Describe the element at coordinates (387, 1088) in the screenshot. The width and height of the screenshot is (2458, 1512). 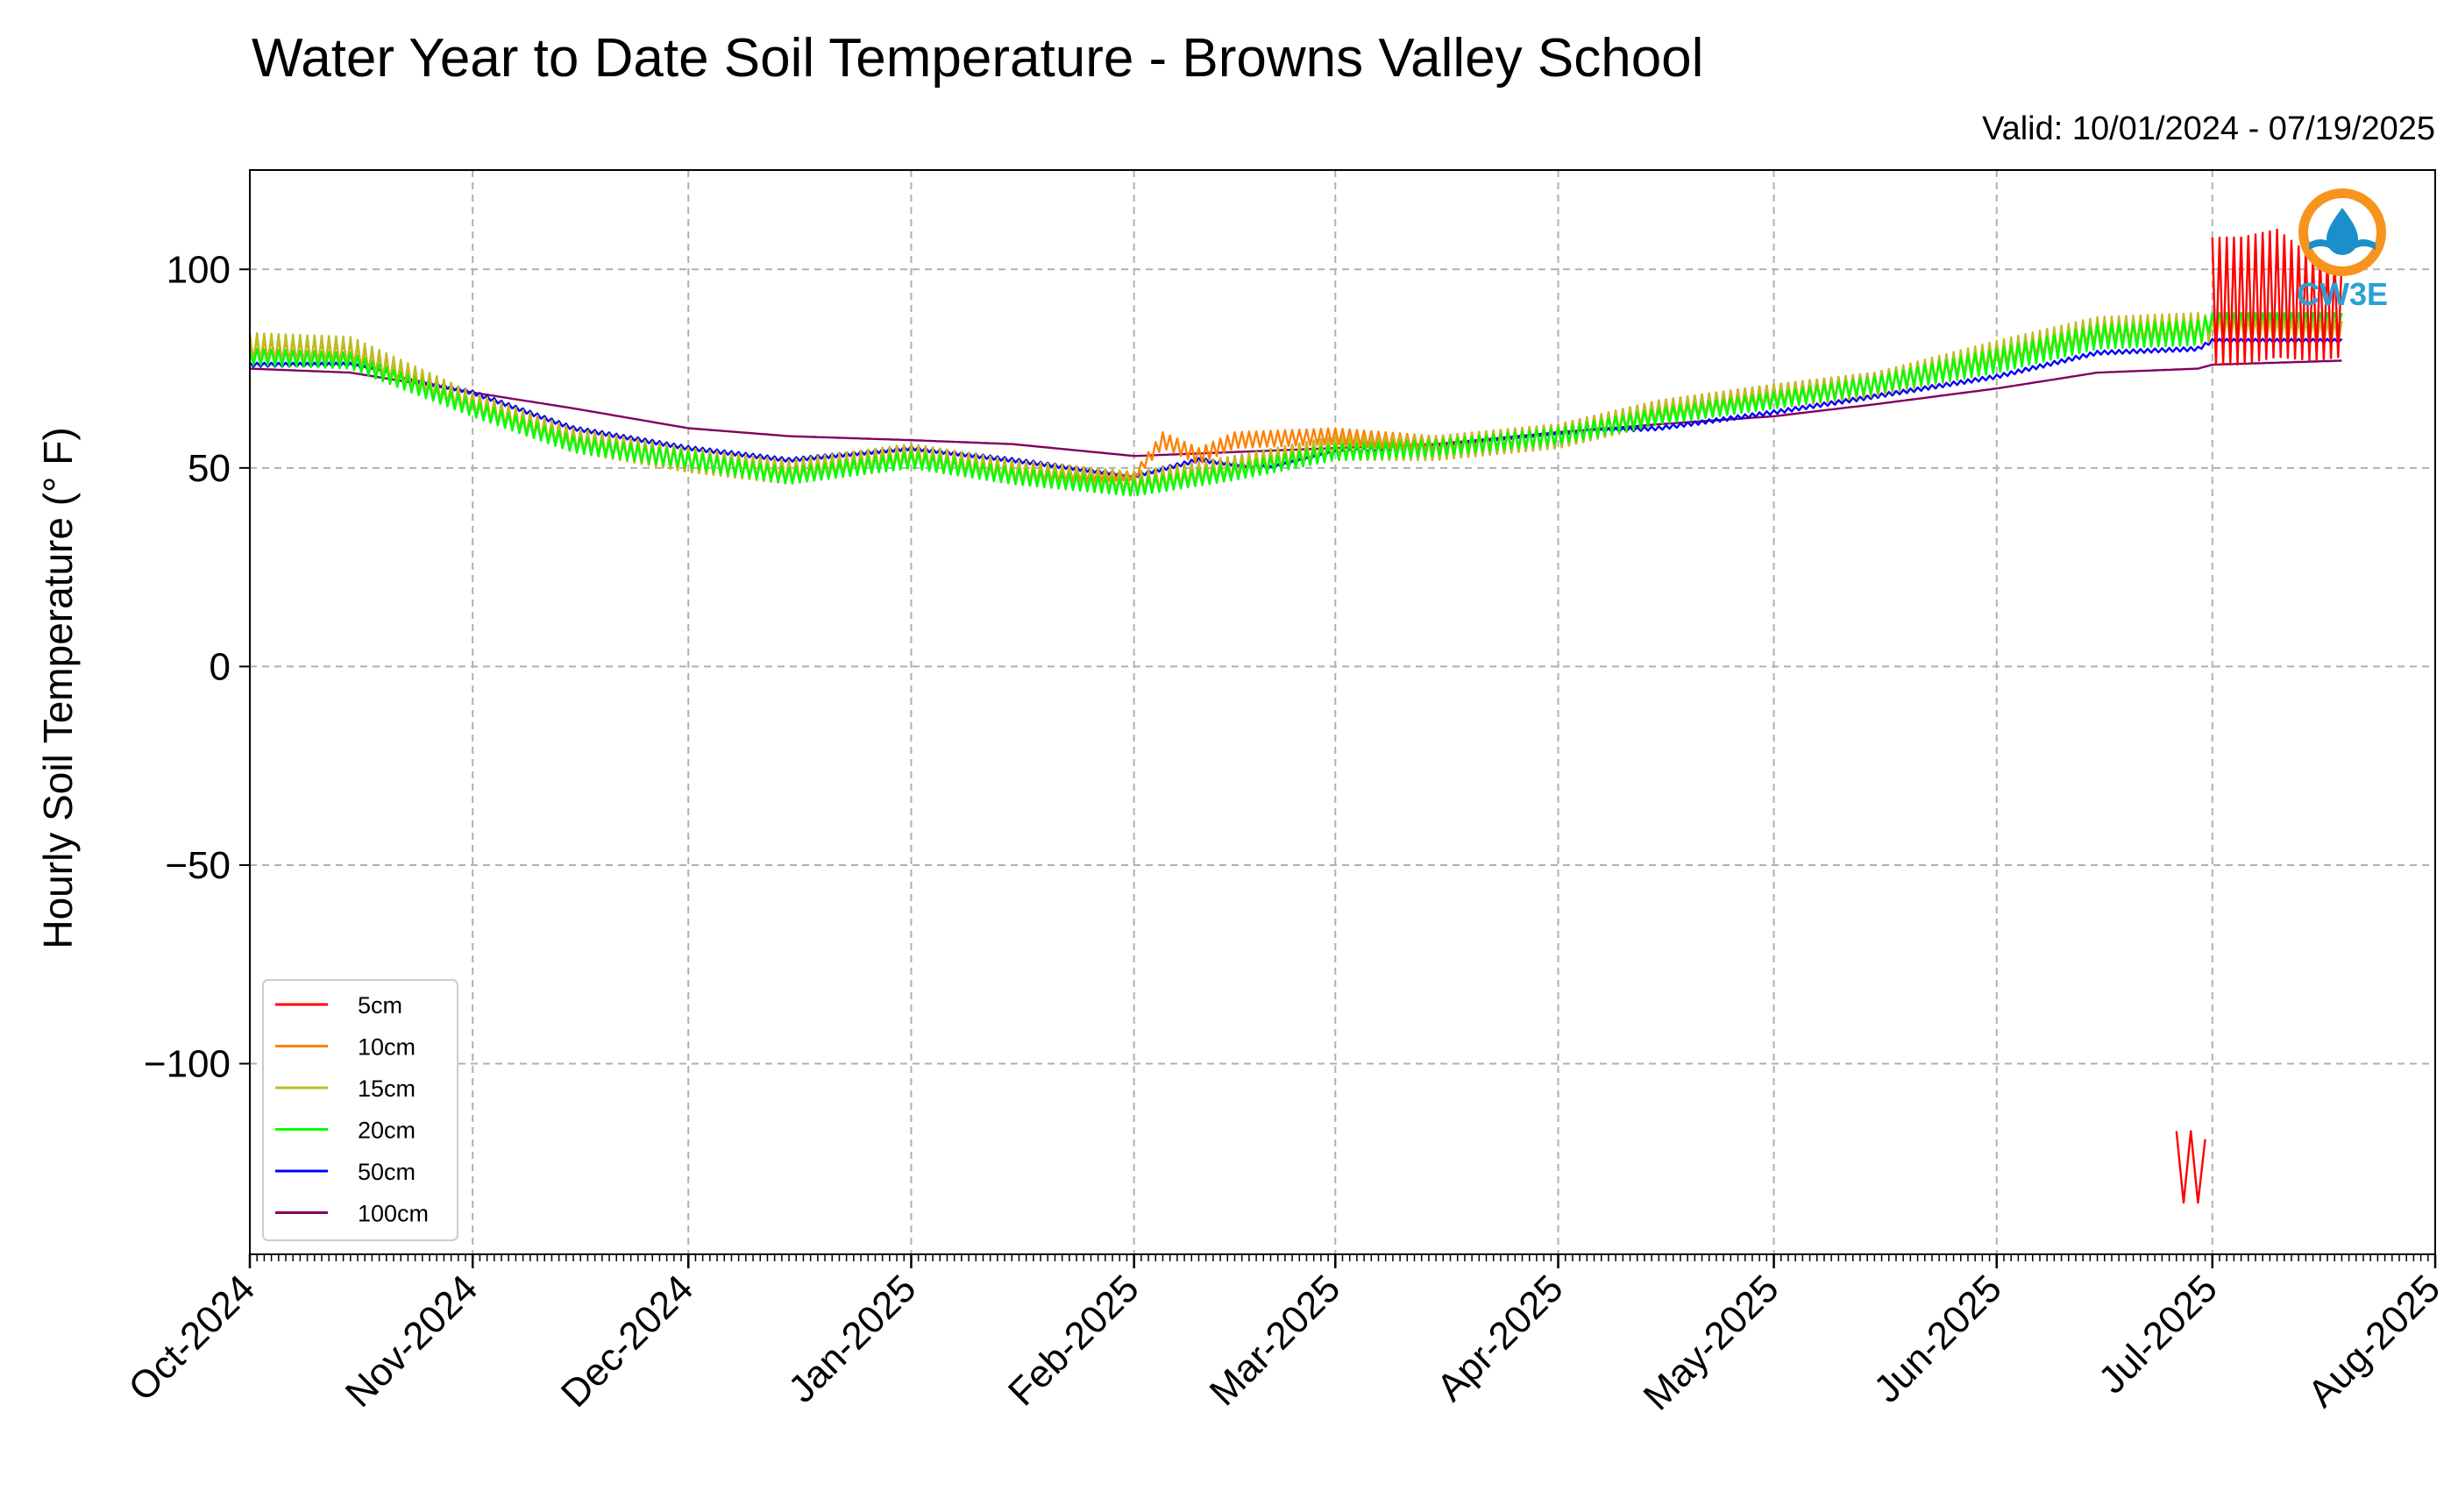
I see `legend-label: 15cm` at that location.